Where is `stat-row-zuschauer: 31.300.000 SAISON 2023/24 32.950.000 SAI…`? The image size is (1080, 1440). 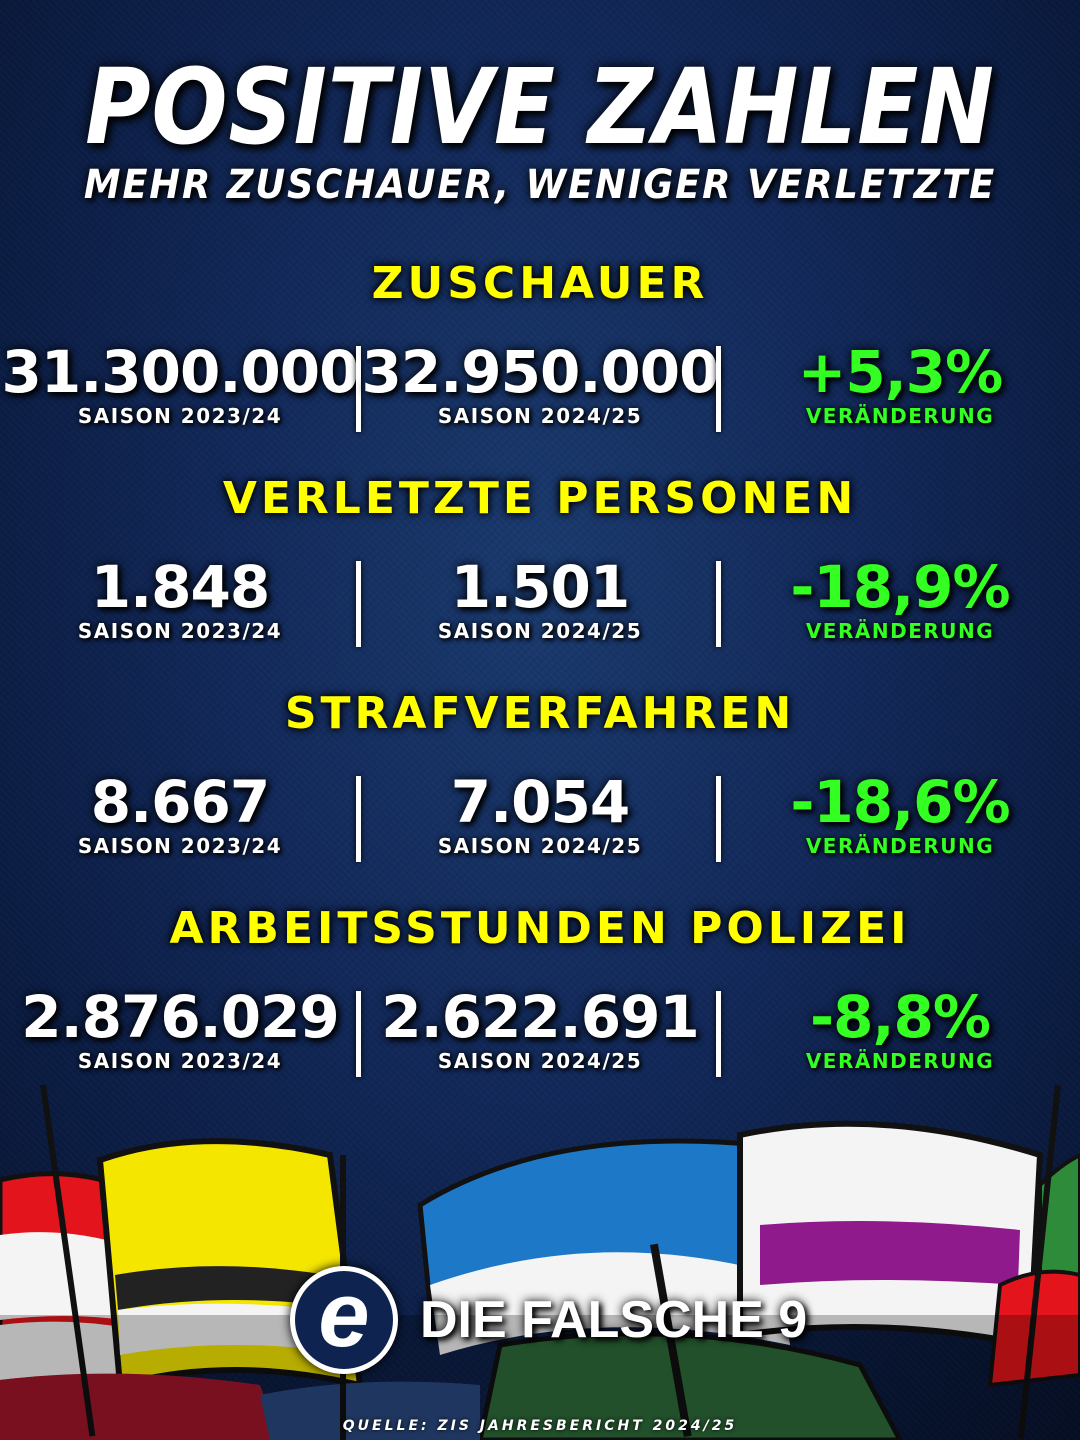 stat-row-zuschauer: 31.300.000 SAISON 2023/24 32.950.000 SAI… is located at coordinates (540, 388).